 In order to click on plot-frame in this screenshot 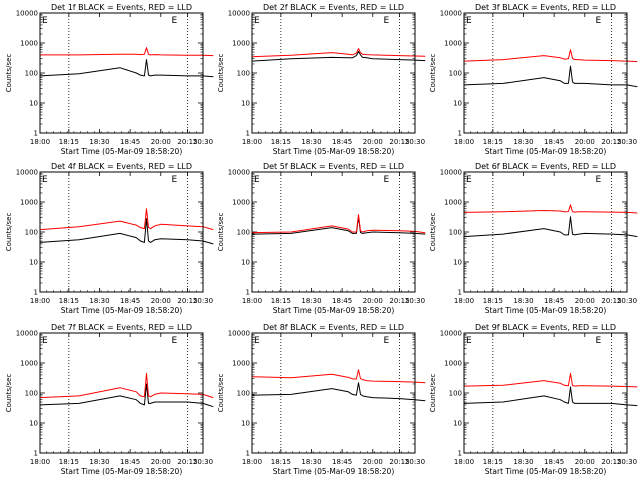, I will do `click(545, 232)`.